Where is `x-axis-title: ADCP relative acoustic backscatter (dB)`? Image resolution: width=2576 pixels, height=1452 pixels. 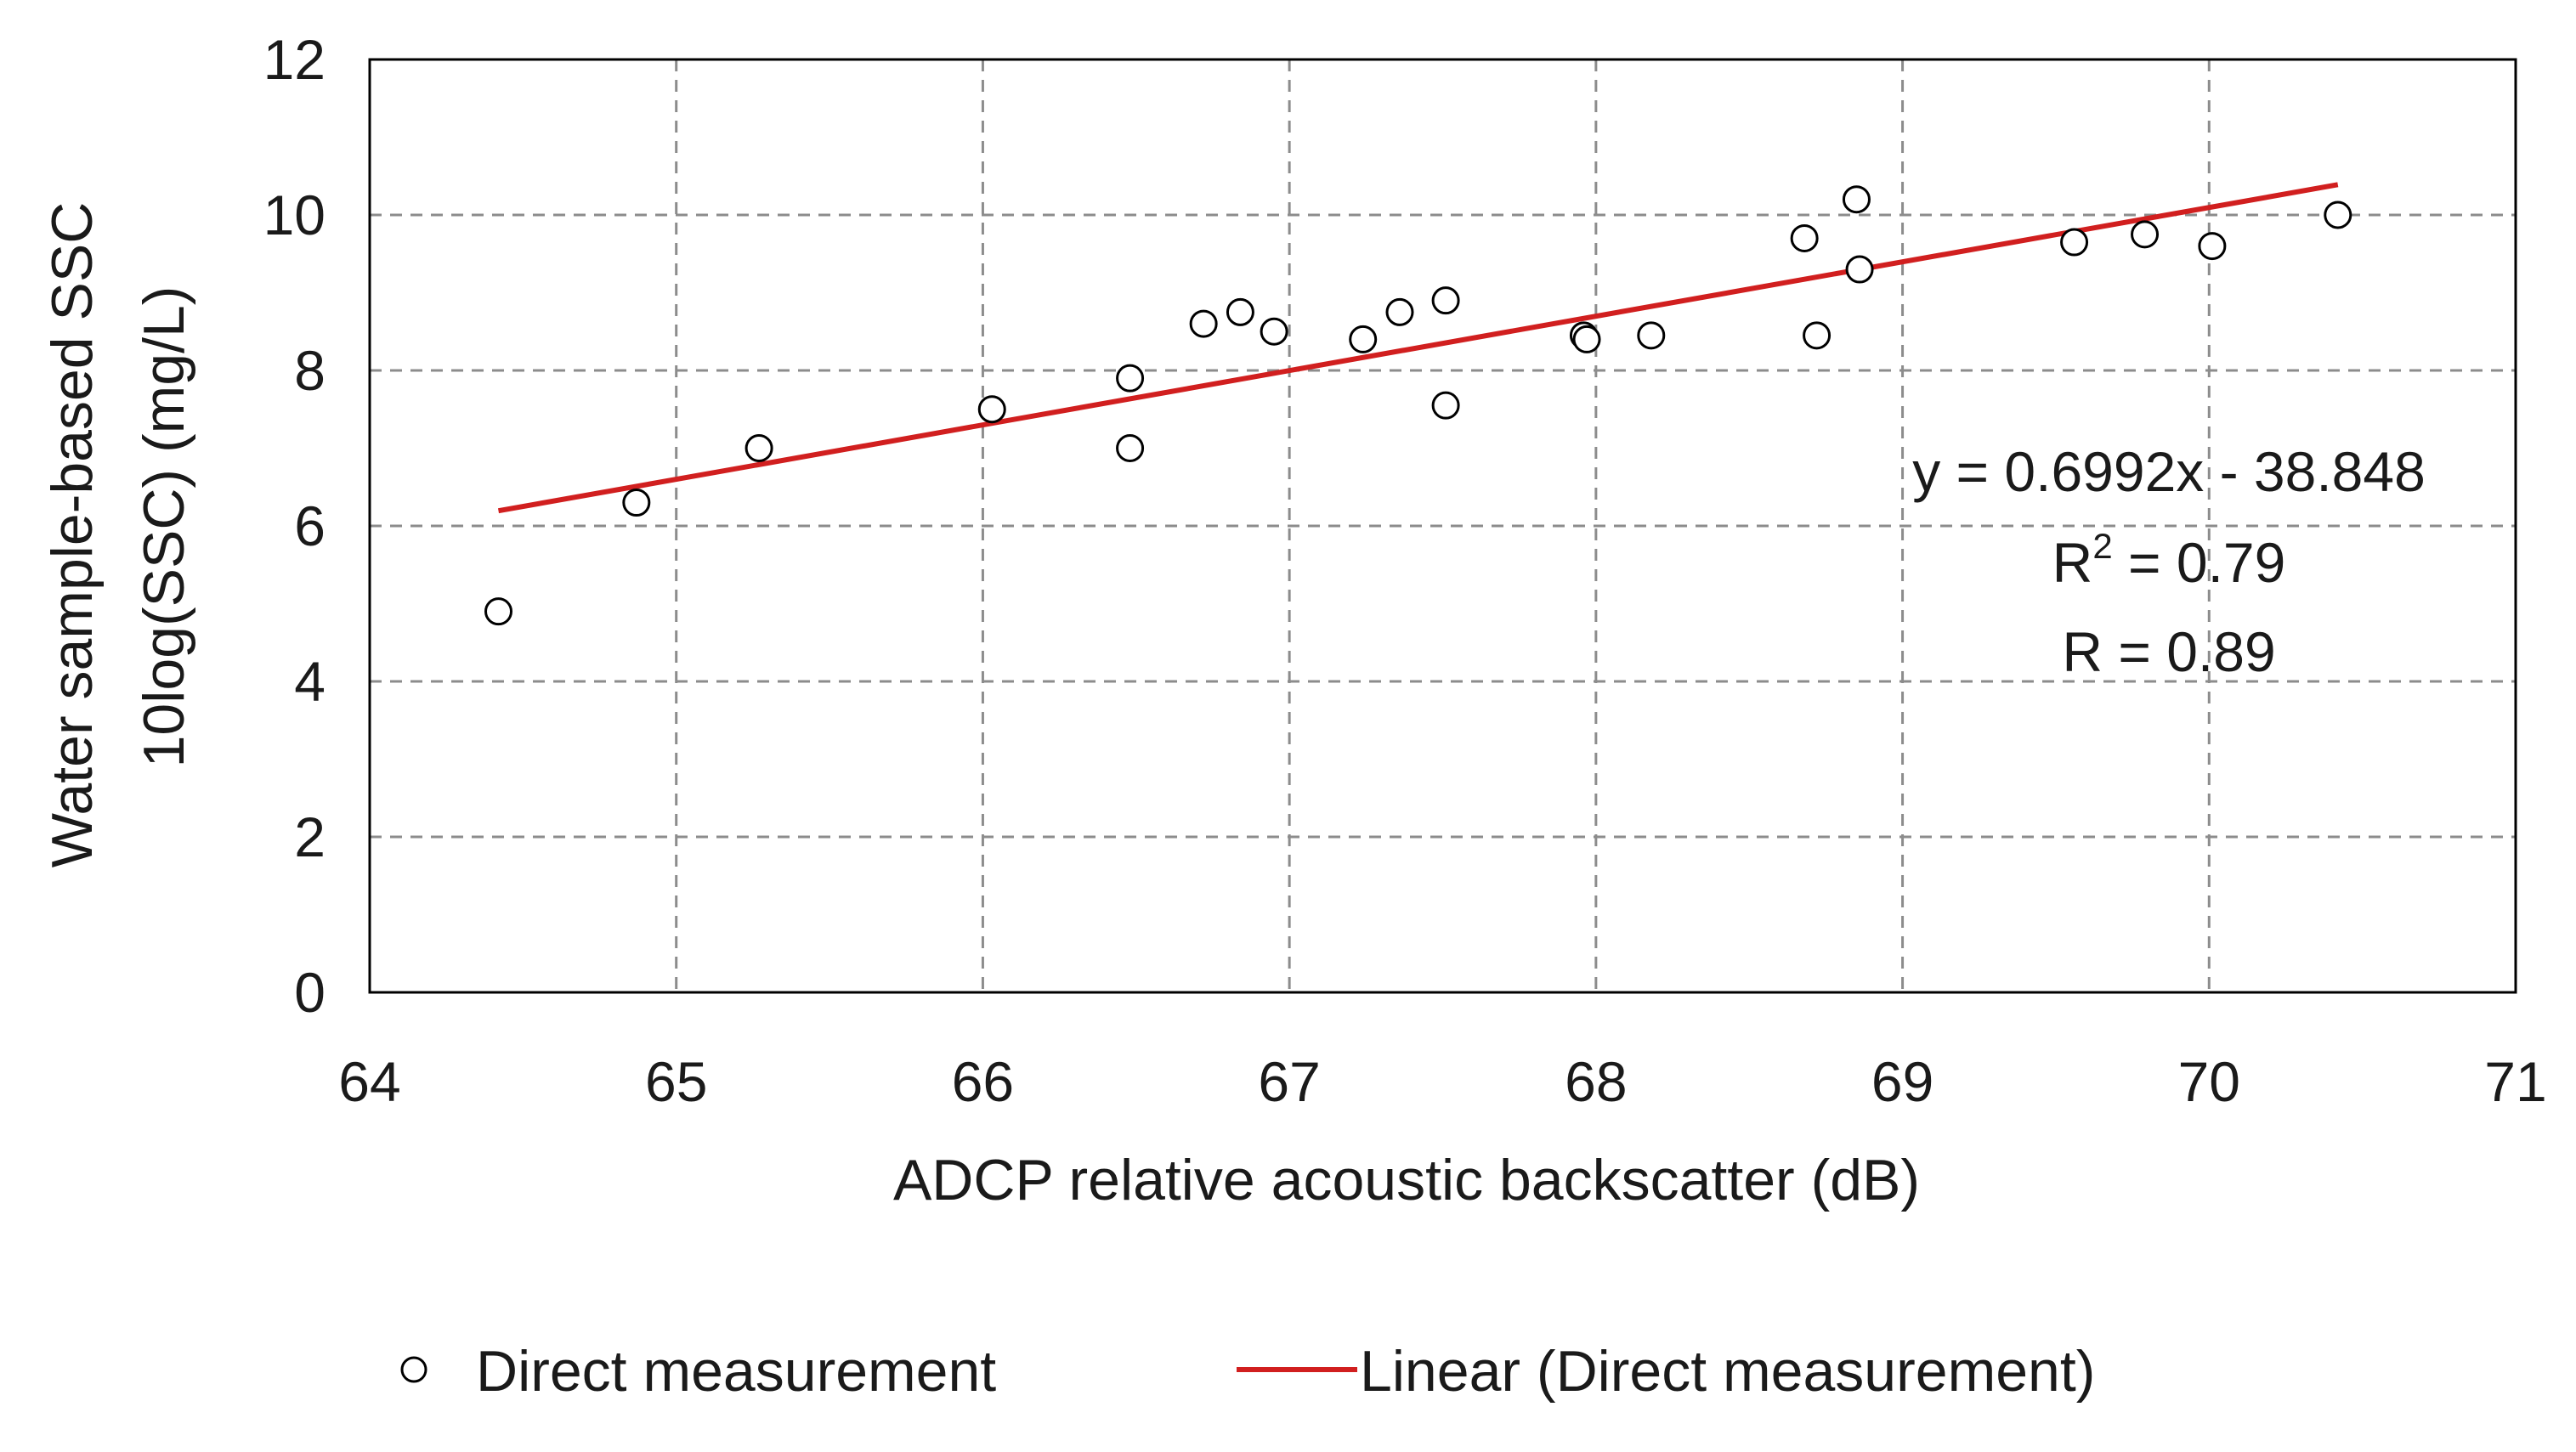
x-axis-title: ADCP relative acoustic backscatter (dB) is located at coordinates (1406, 1180).